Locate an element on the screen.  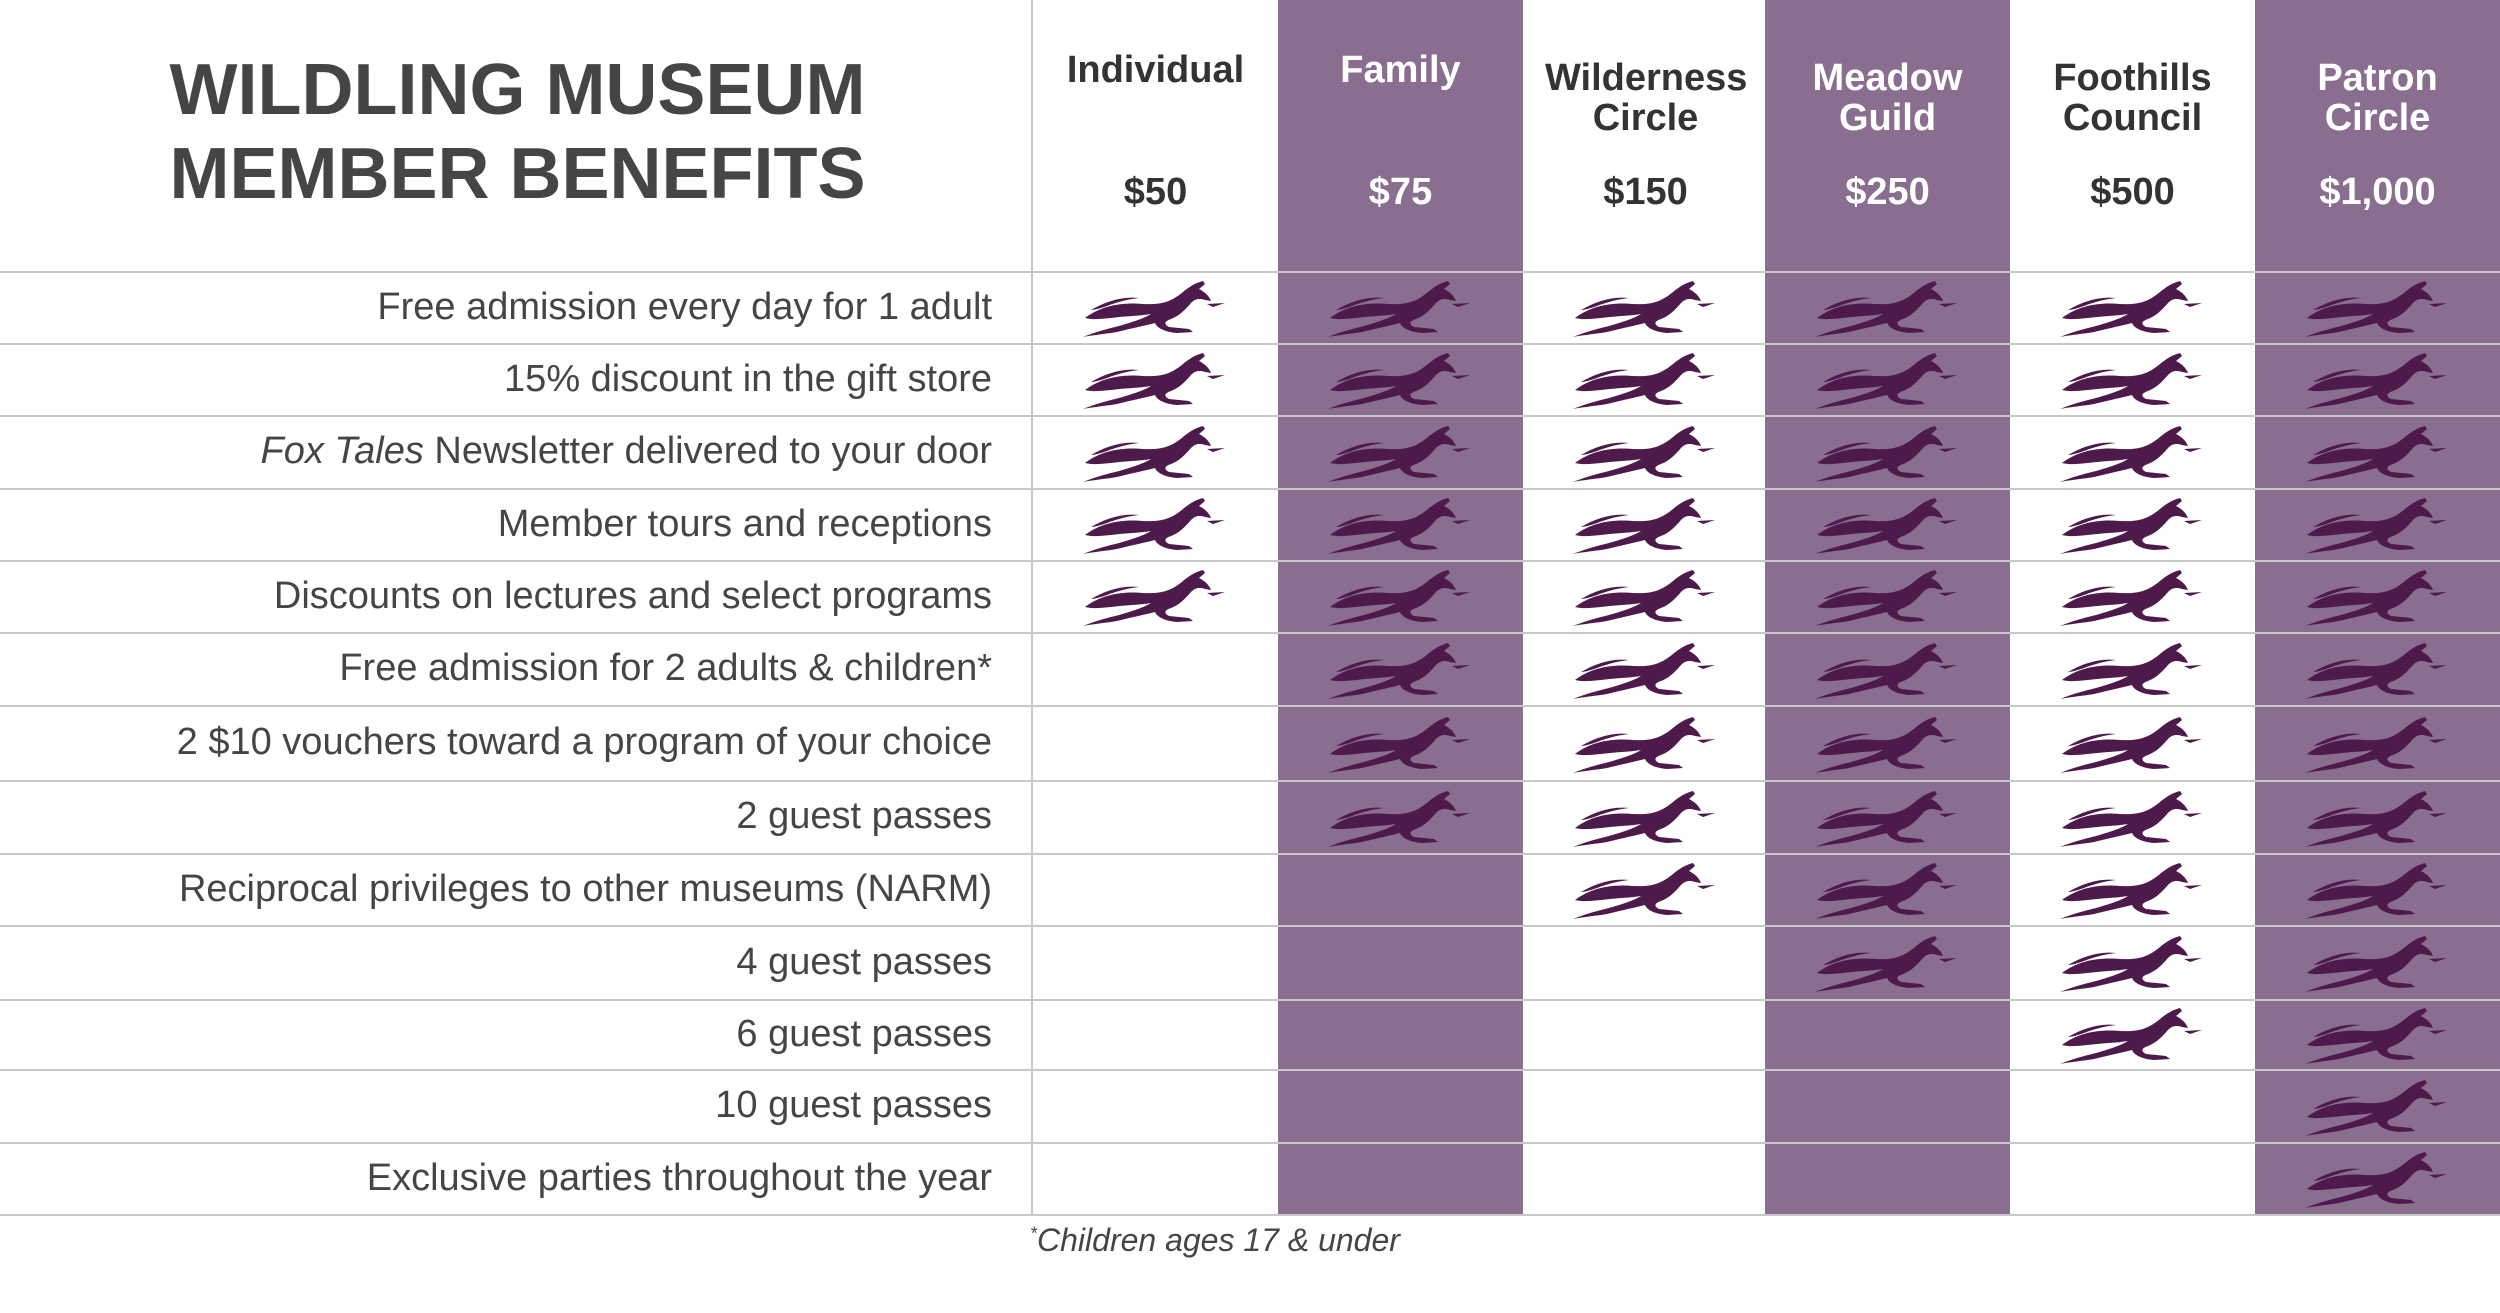
footnote-marker: * is located at coordinates (1034, 1233).